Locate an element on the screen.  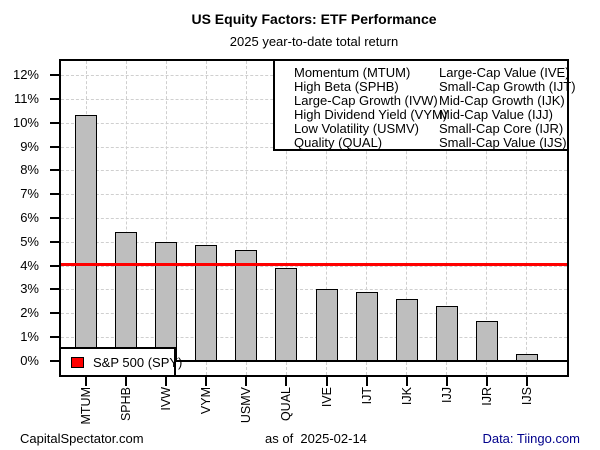
legend-item: Mid-Cap Value (IJJ) is located at coordinates (496, 114).